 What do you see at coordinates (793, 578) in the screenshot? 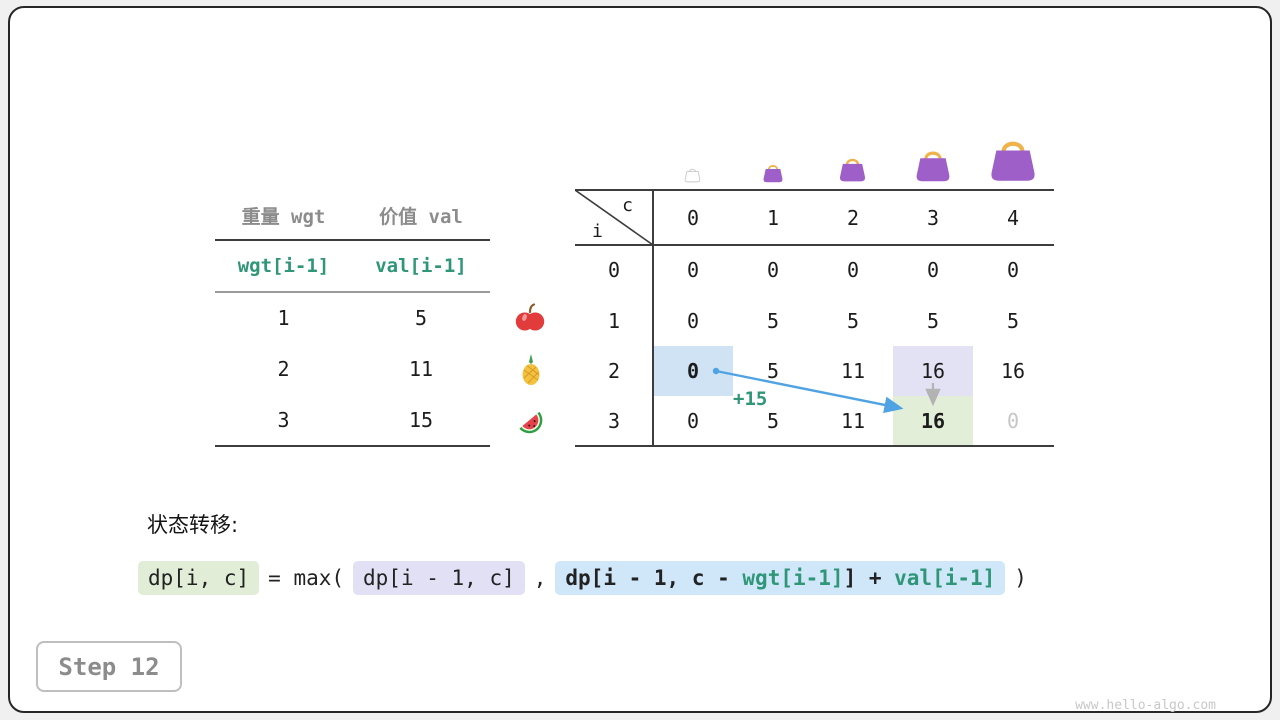
I see `formula-arg2-wgt: wgt[i-1]` at bounding box center [793, 578].